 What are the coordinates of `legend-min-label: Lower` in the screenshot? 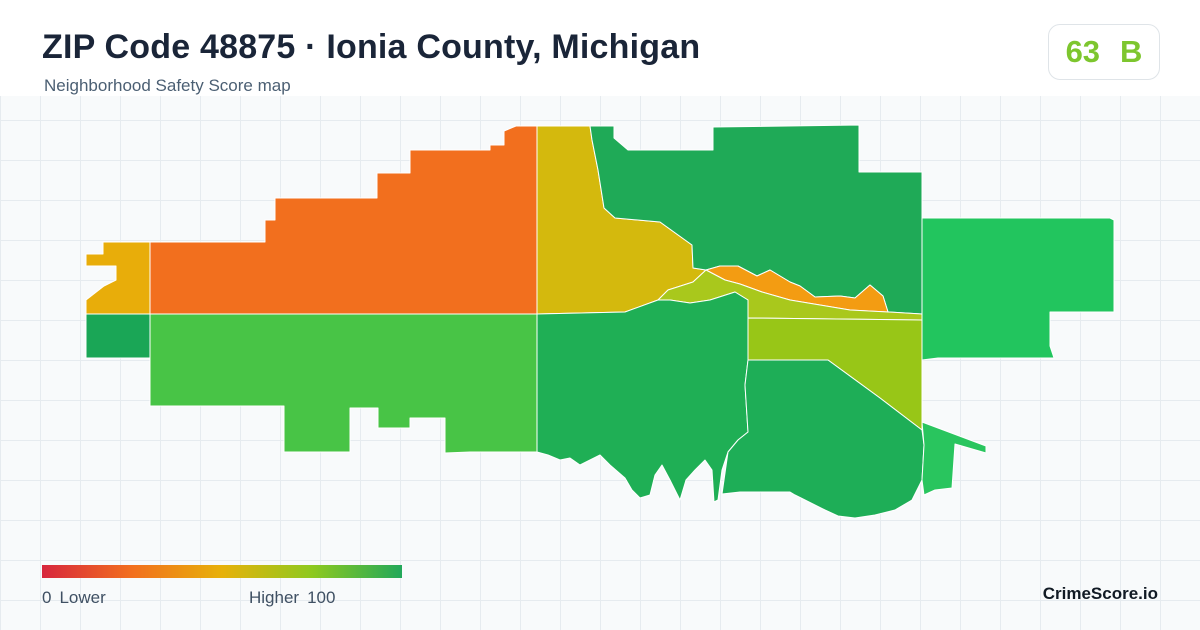 It's located at (82, 597).